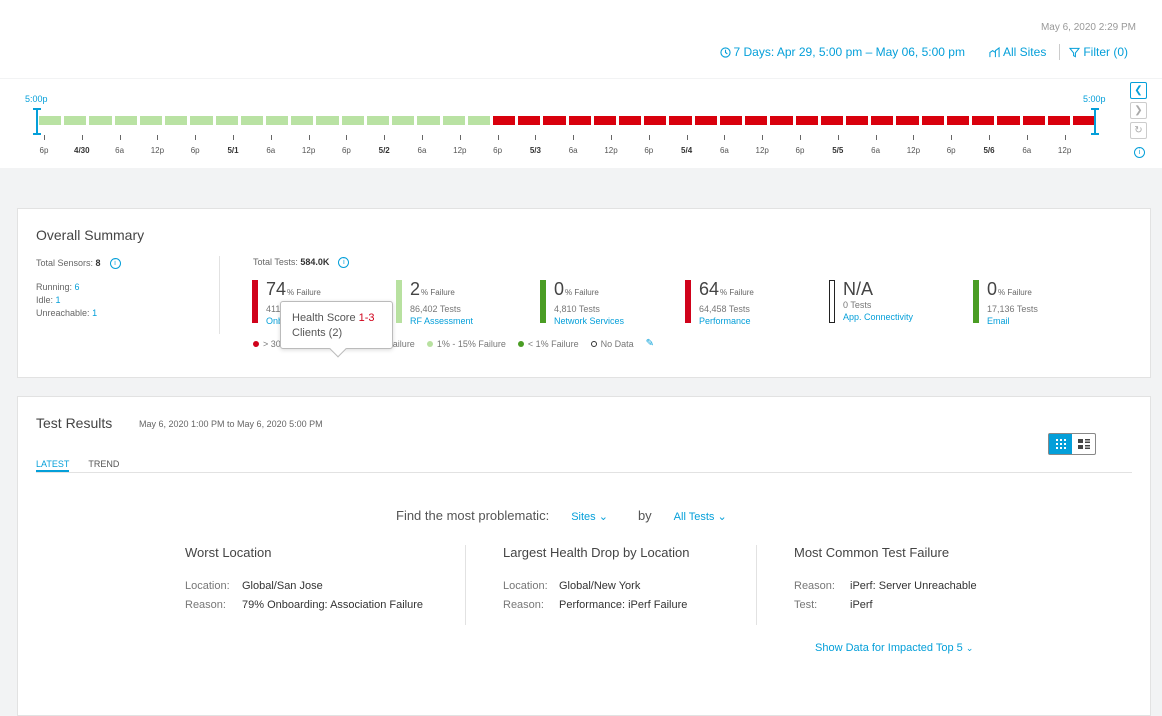  I want to click on running-count-link: 6, so click(77, 287).